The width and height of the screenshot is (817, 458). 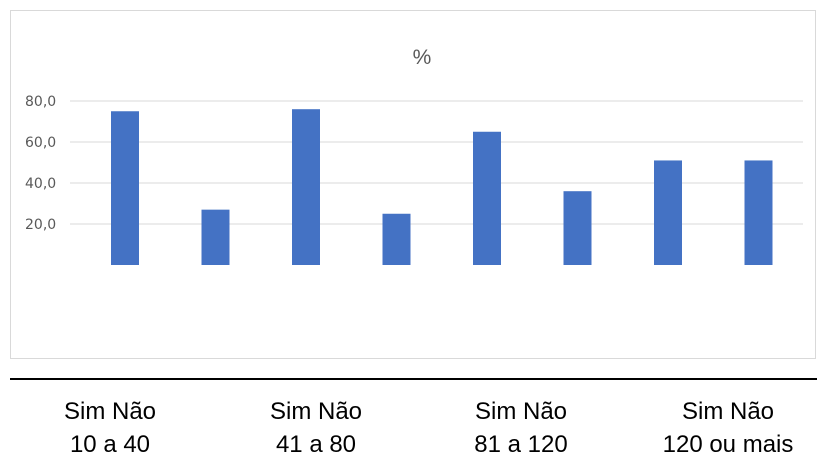 I want to click on y-tick-label: 20,0, so click(x=40, y=225).